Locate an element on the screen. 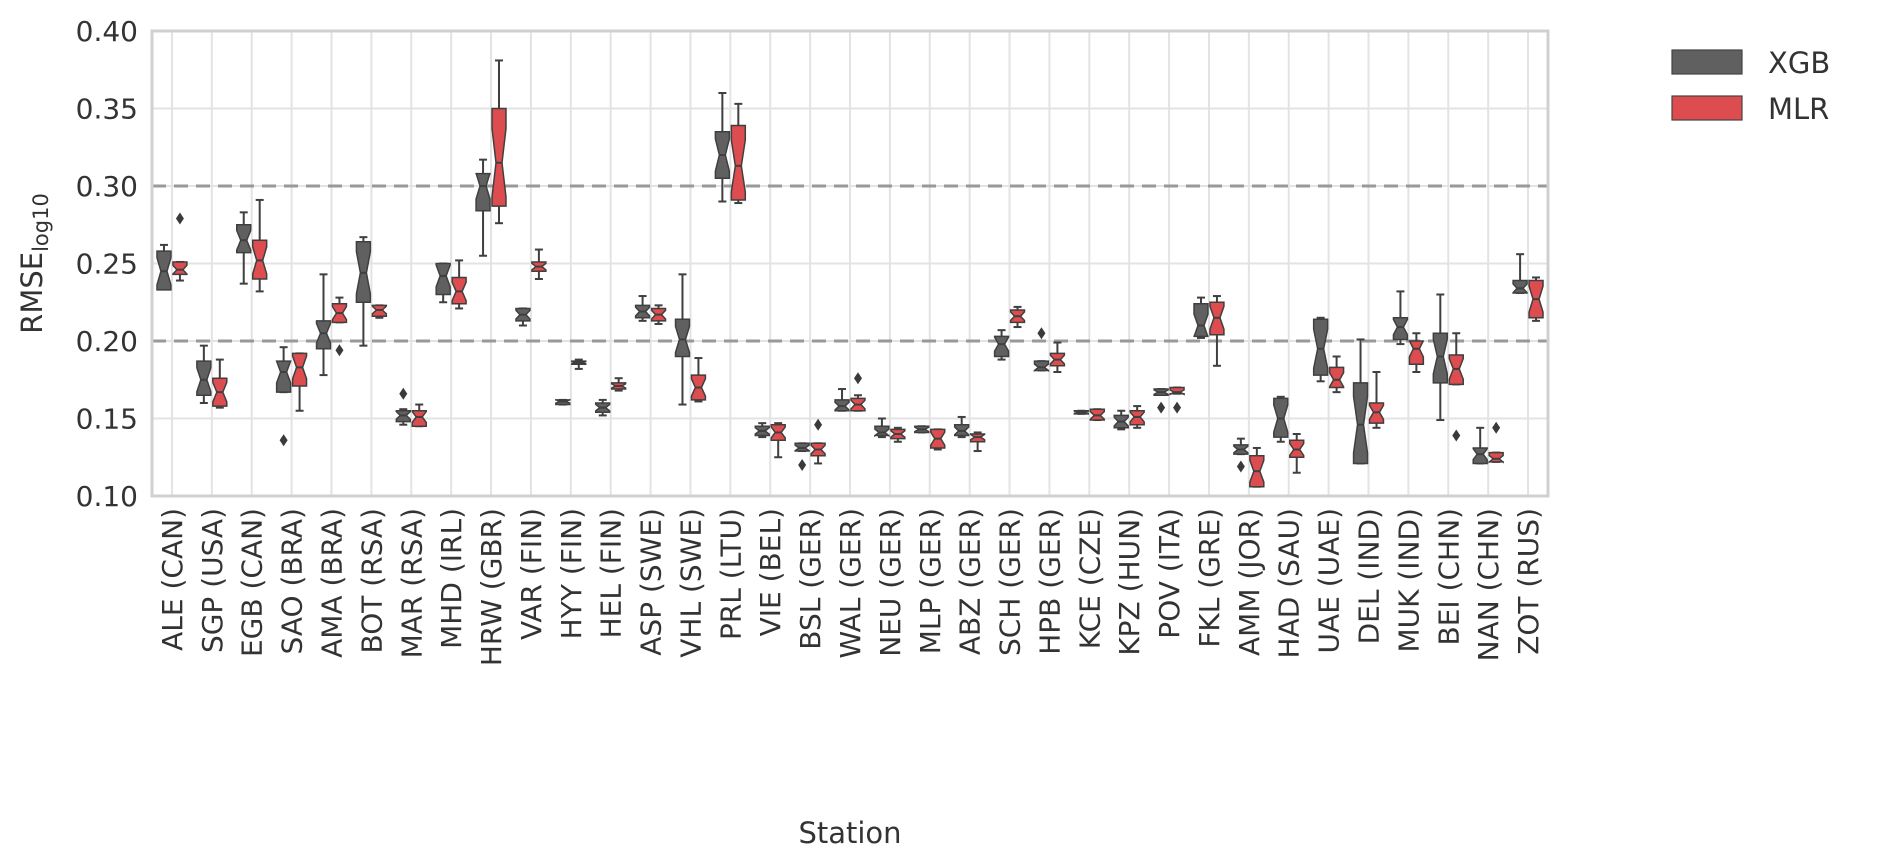 The height and width of the screenshot is (861, 1892). x-tick-label: HYY (FIN) is located at coordinates (571, 573).